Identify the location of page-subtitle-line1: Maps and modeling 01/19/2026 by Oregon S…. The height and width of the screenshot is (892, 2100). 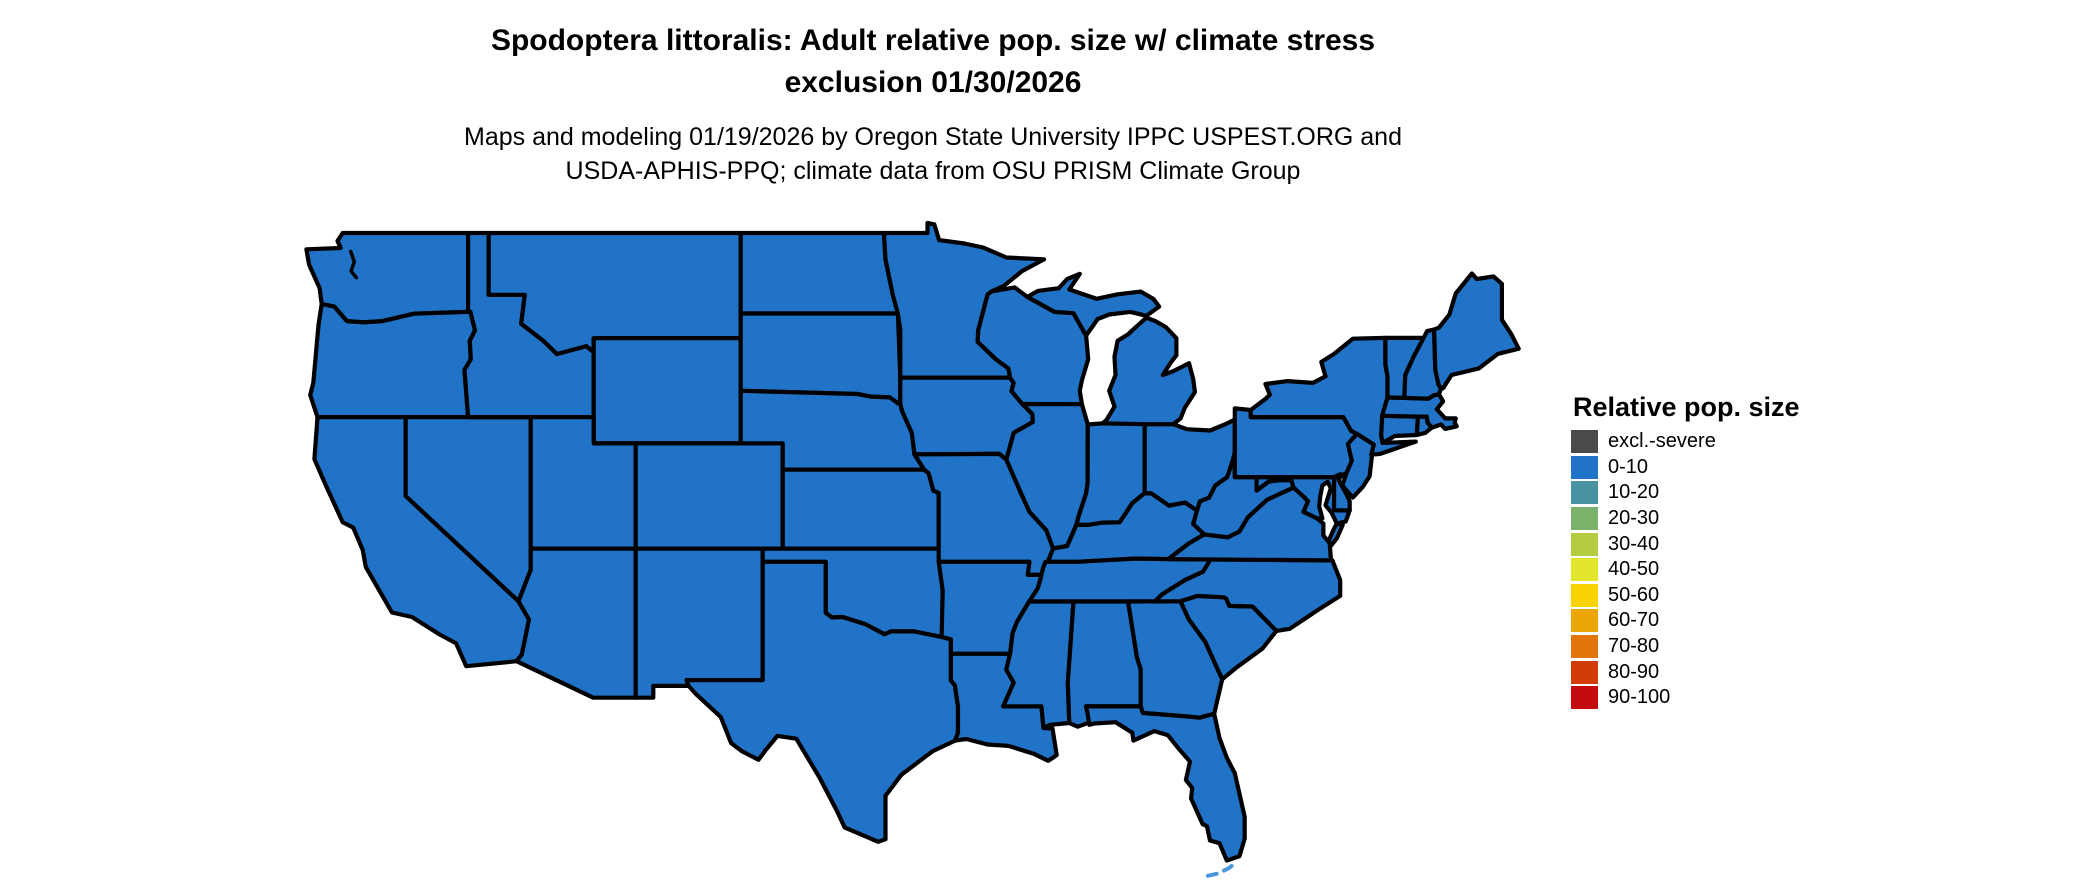
(933, 137).